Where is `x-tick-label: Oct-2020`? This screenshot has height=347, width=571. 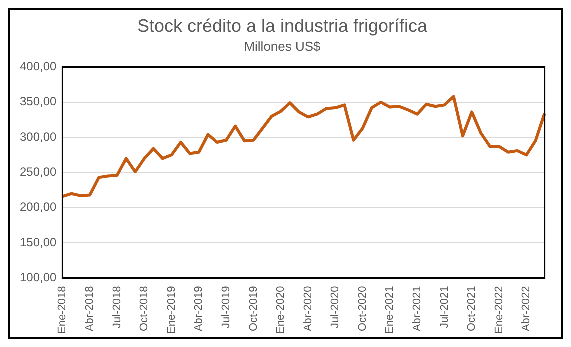 x-tick-label: Oct-2020 is located at coordinates (362, 309).